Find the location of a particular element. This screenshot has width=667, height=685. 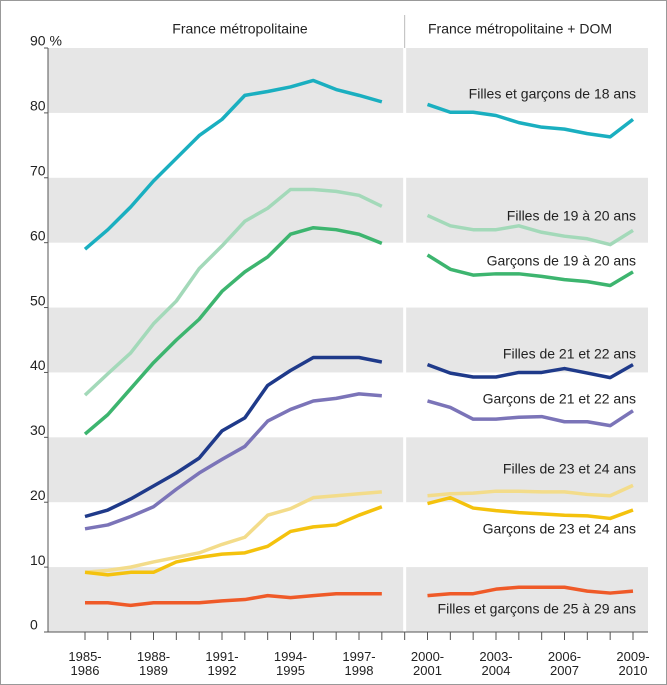

x-tick-label: 1997-1998 is located at coordinates (359, 663).